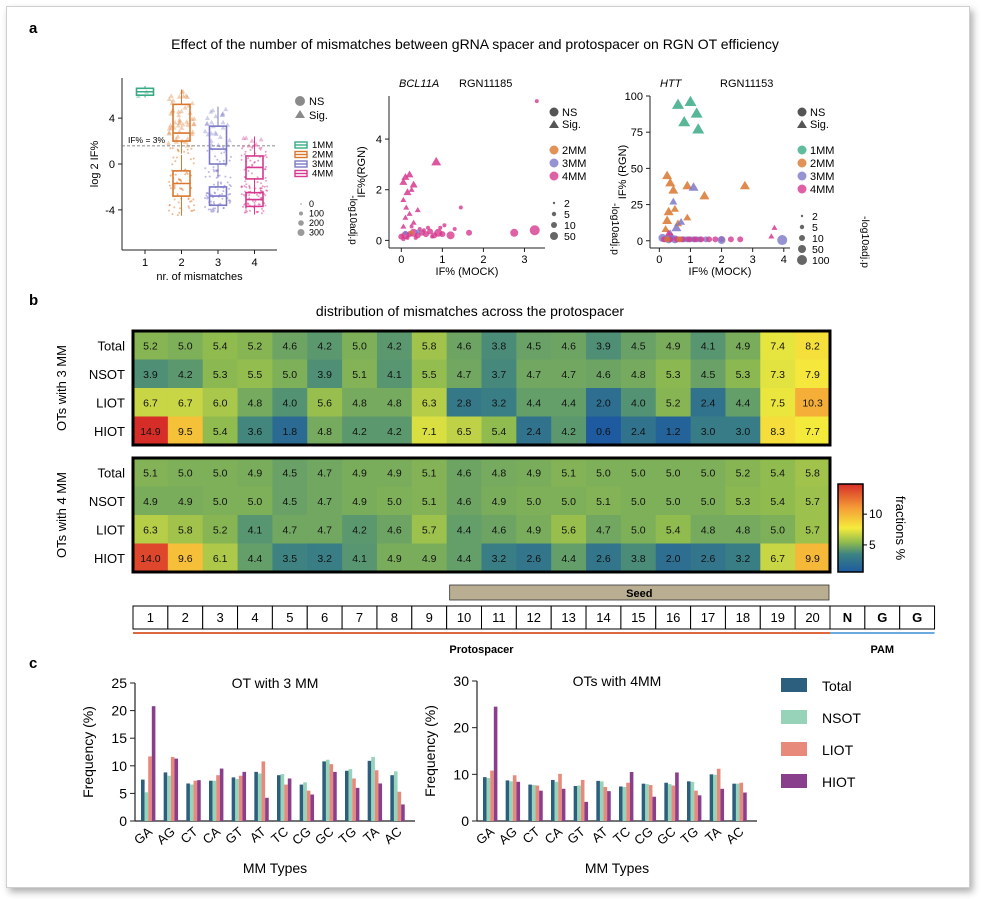  I want to click on x-tick-label: GA, so click(485, 836).